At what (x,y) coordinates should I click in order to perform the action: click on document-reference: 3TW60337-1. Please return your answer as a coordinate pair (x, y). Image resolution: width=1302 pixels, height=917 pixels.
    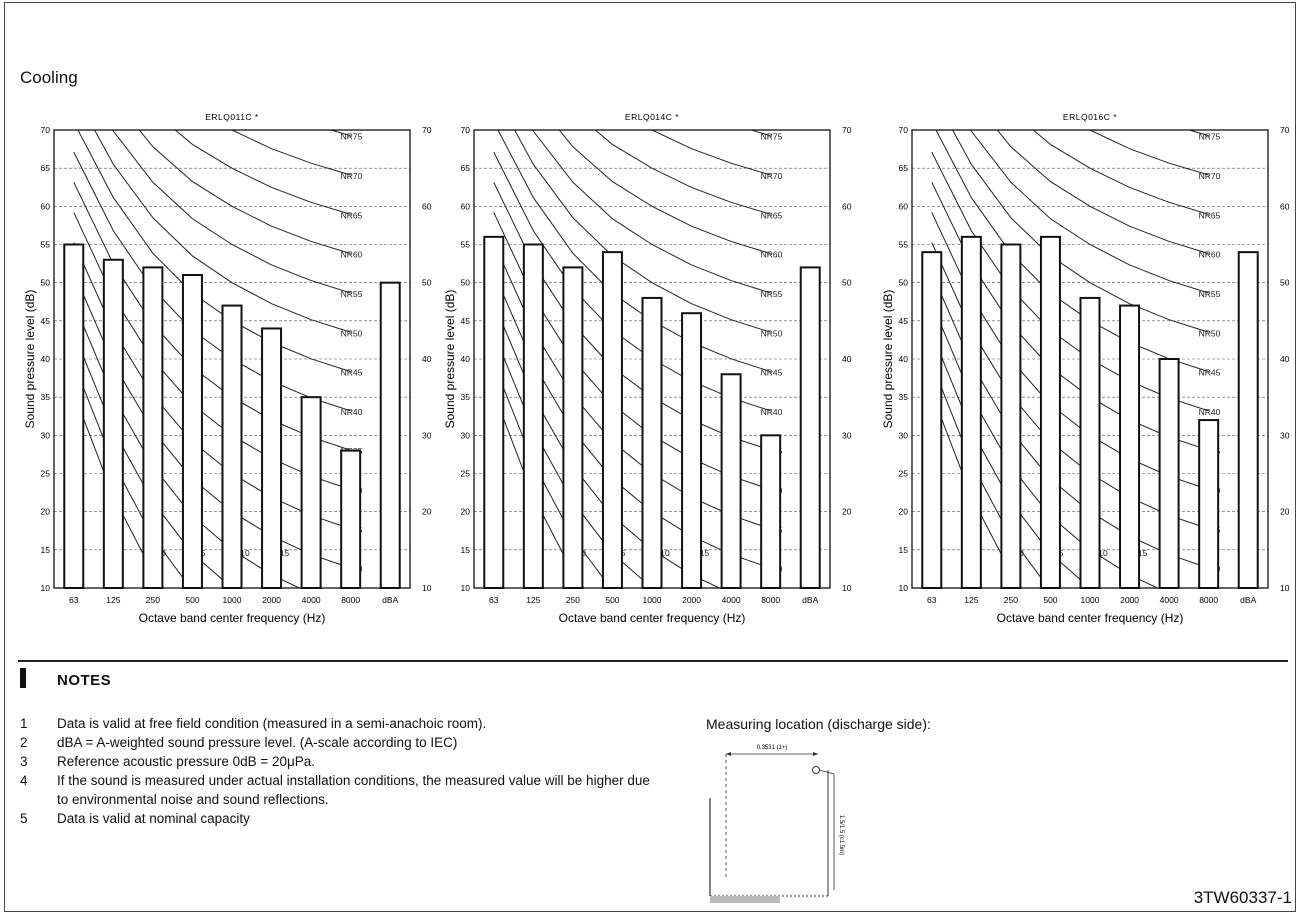
    Looking at the image, I should click on (1242, 897).